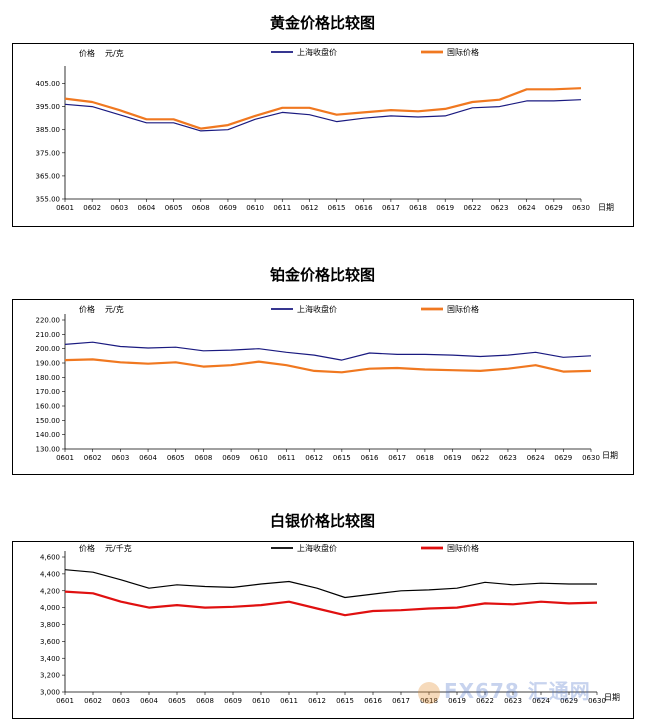 Image resolution: width=645 pixels, height=726 pixels. Describe the element at coordinates (50, 574) in the screenshot. I see `y-tick-label: 4,400` at that location.